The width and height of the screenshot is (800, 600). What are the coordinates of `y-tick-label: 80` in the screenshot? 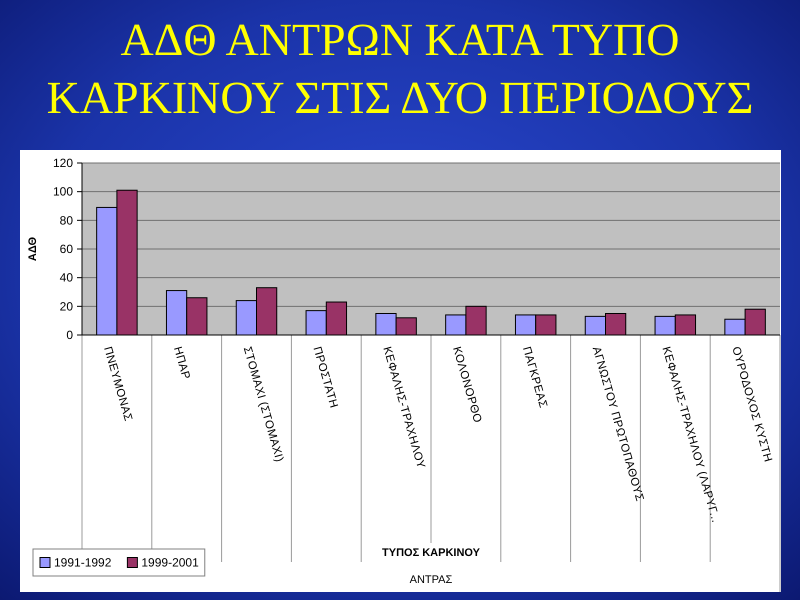 It's located at (67, 220).